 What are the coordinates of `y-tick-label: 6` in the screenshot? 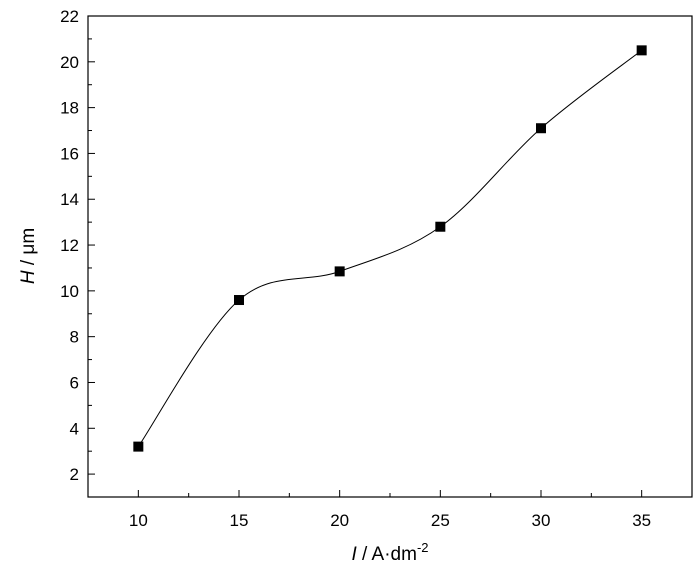 It's located at (74, 382).